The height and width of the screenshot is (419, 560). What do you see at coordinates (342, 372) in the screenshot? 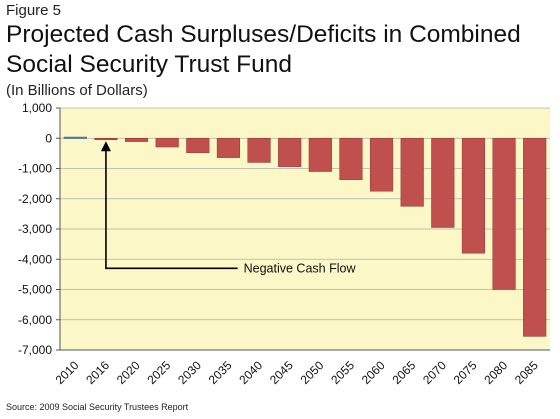
I see `x-tick-label: 2055` at bounding box center [342, 372].